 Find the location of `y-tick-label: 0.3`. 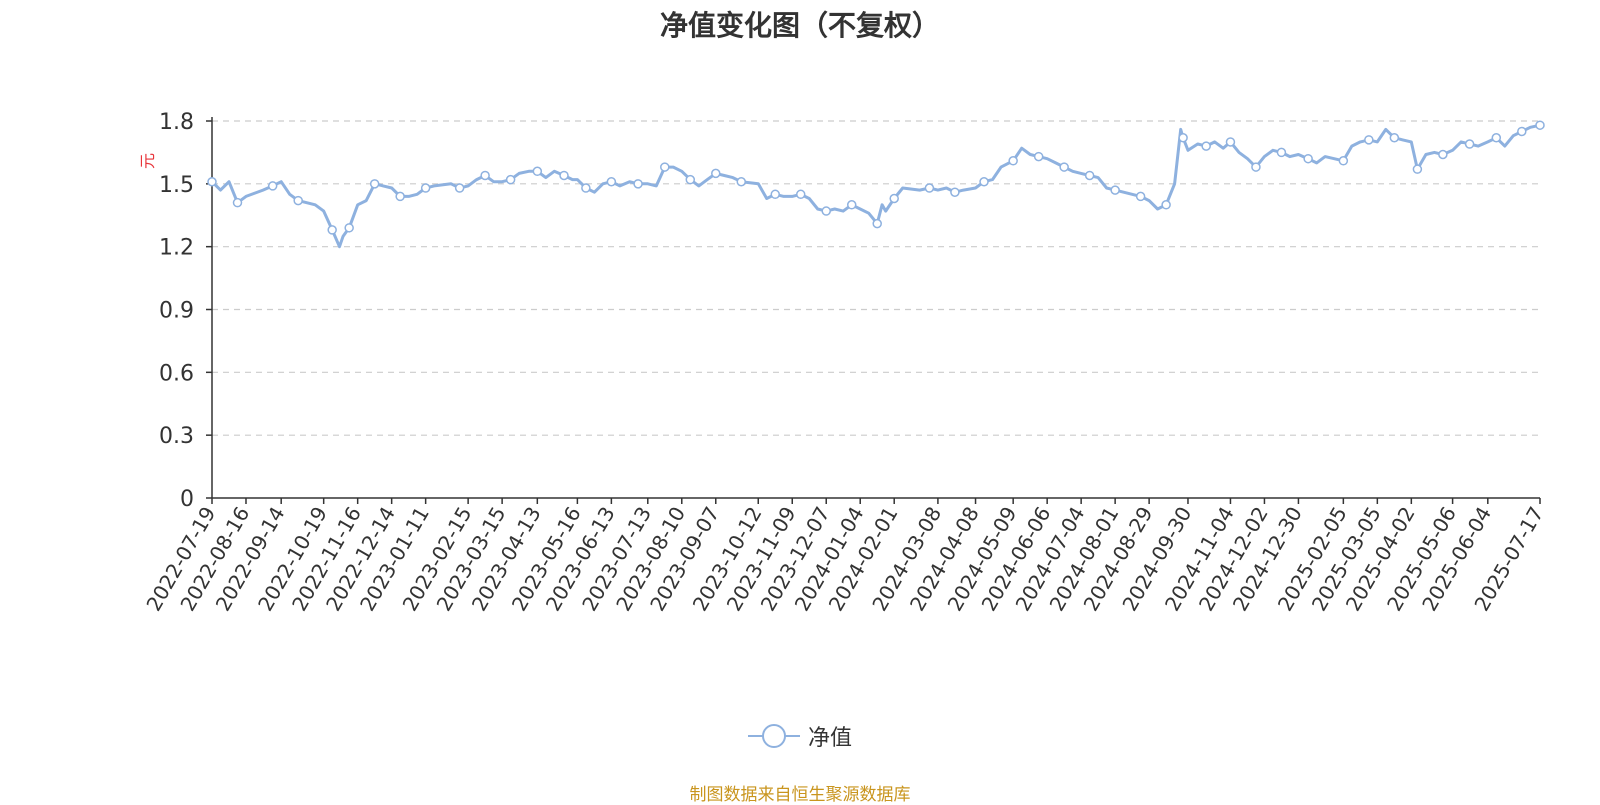

y-tick-label: 0.3 is located at coordinates (176, 436).